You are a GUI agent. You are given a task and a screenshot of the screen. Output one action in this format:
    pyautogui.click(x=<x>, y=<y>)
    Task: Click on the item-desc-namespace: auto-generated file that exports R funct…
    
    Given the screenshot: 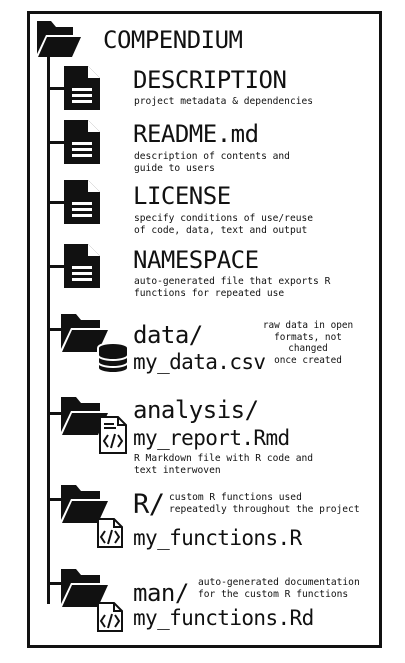 What is the action you would take?
    pyautogui.click(x=232, y=287)
    